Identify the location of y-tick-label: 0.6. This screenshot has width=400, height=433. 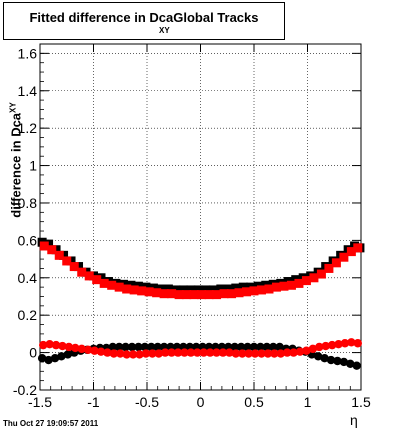
(28, 240).